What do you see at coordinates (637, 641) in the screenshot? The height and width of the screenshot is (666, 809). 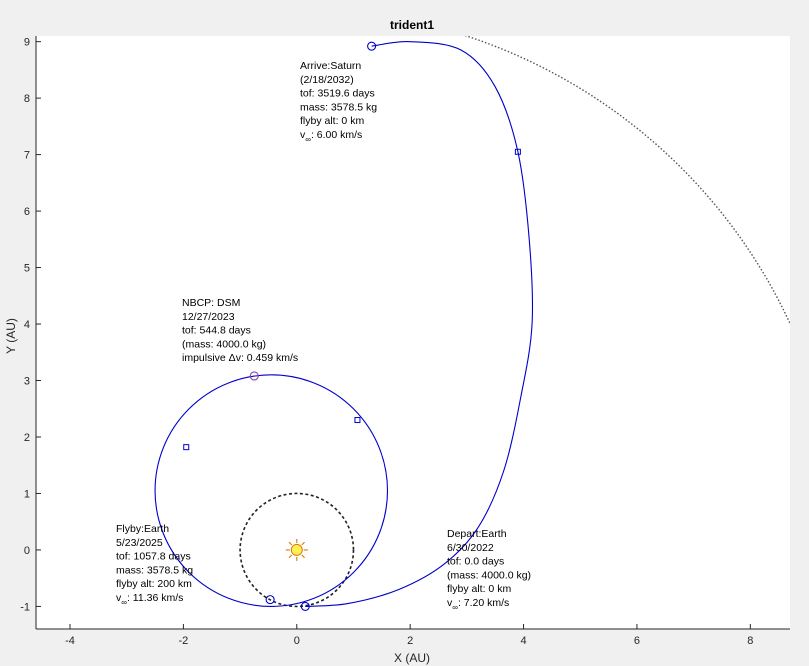 I see `x-tick-label: 6` at bounding box center [637, 641].